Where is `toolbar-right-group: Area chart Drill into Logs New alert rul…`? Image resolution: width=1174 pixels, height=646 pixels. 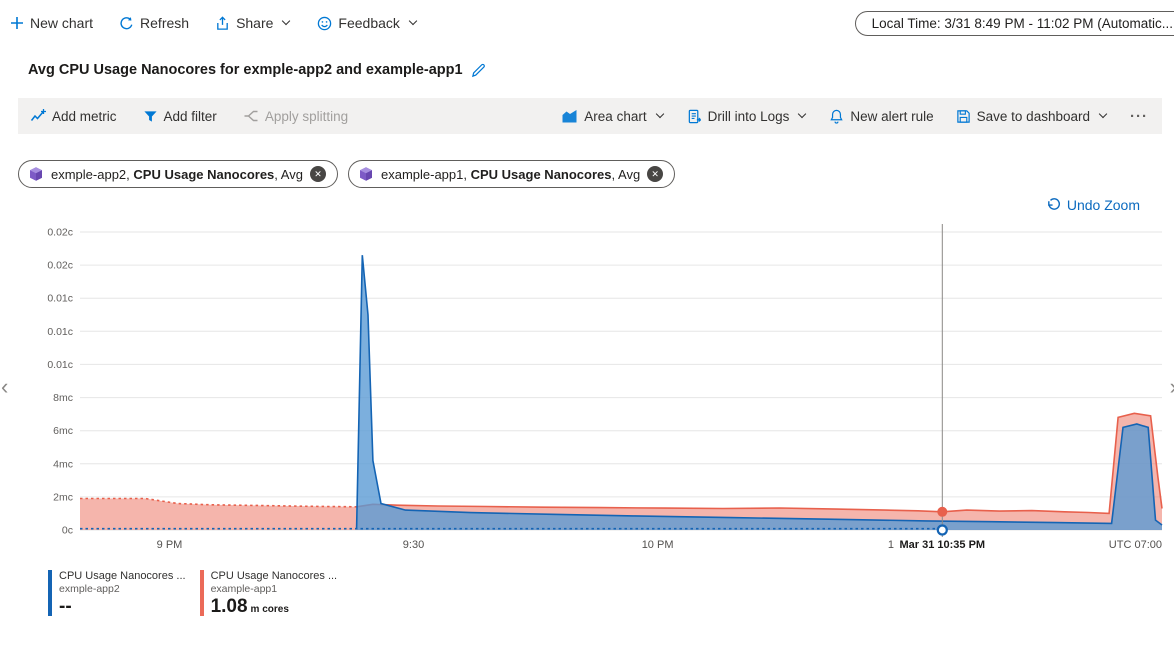
toolbar-right-group: Area chart Drill into Logs New alert rul… is located at coordinates (855, 116).